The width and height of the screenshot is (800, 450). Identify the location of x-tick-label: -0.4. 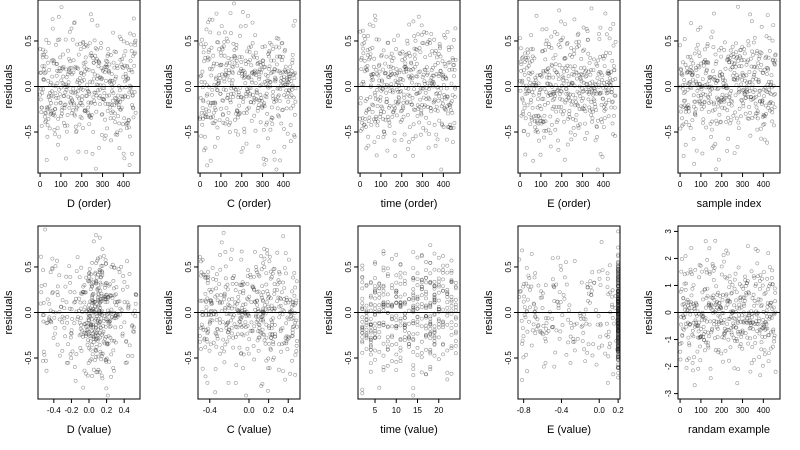
(54, 410).